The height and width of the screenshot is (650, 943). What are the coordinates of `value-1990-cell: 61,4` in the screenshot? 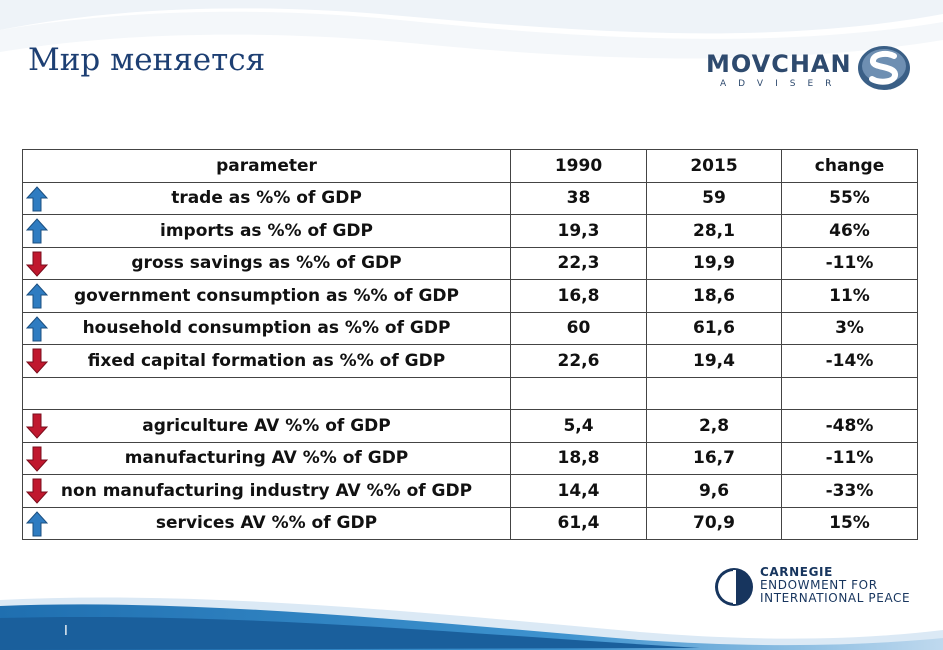 It's located at (578, 523).